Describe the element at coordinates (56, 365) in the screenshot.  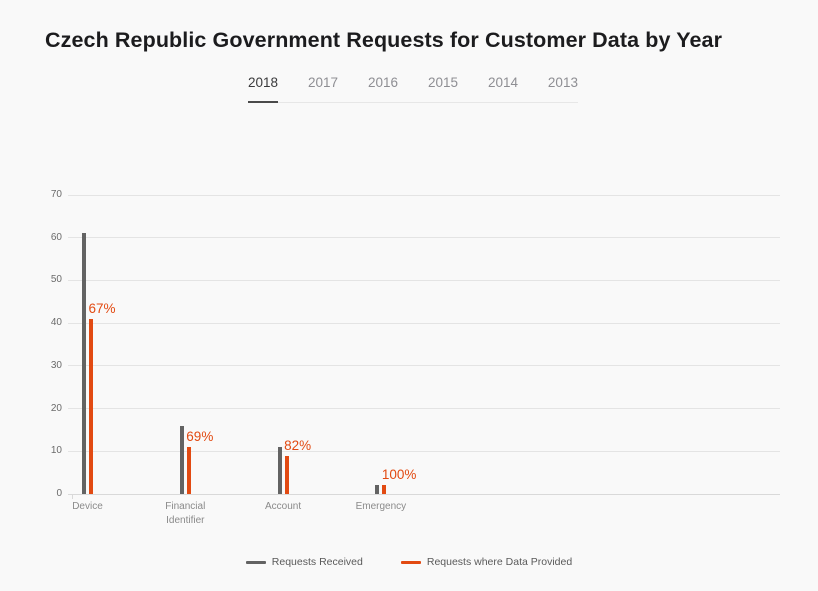
I see `y-axis-label: 30` at that location.